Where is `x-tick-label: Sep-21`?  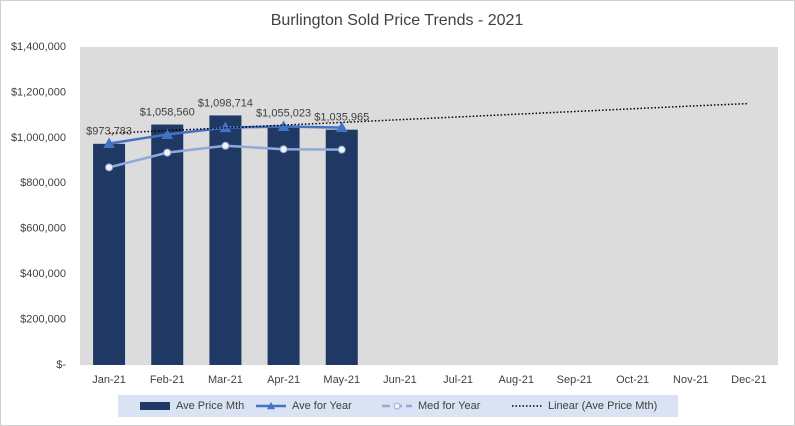 x-tick-label: Sep-21 is located at coordinates (574, 380).